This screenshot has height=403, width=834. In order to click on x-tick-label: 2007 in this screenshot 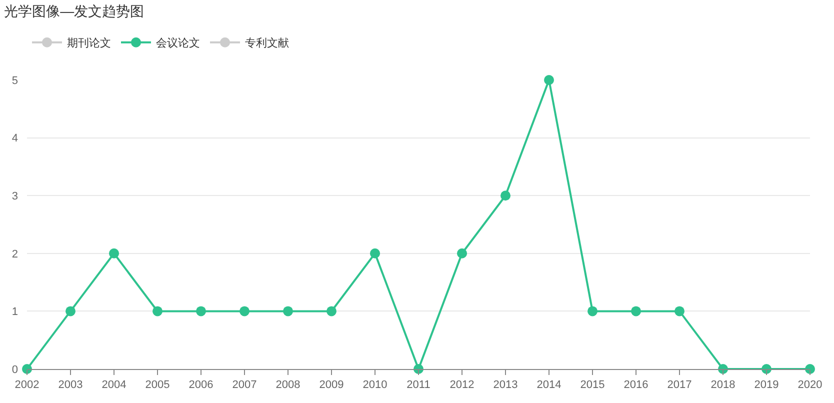, I will do `click(244, 385)`.